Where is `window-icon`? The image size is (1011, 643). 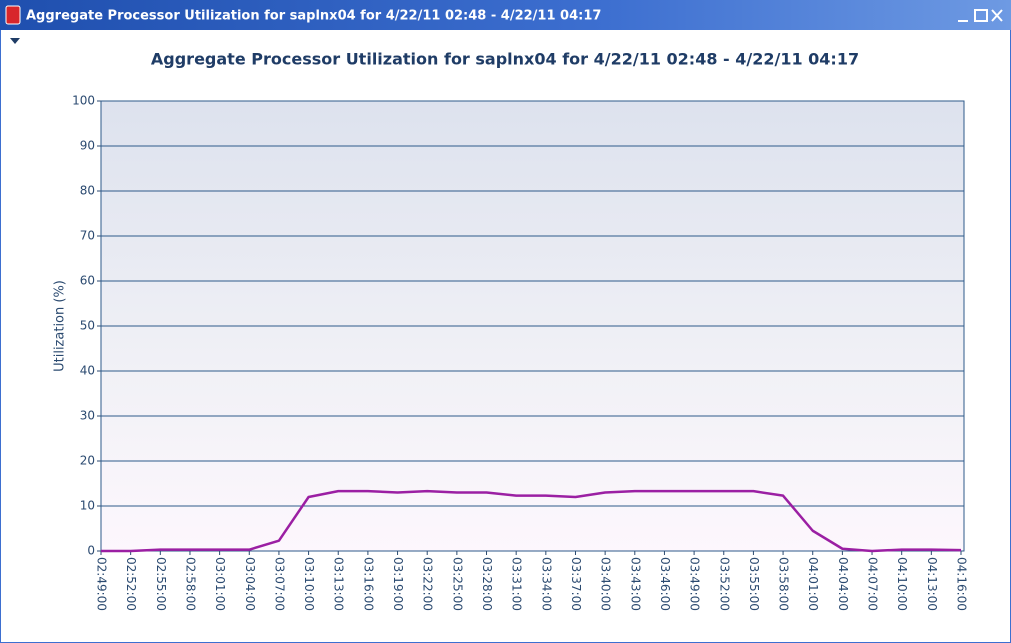 window-icon is located at coordinates (13, 15).